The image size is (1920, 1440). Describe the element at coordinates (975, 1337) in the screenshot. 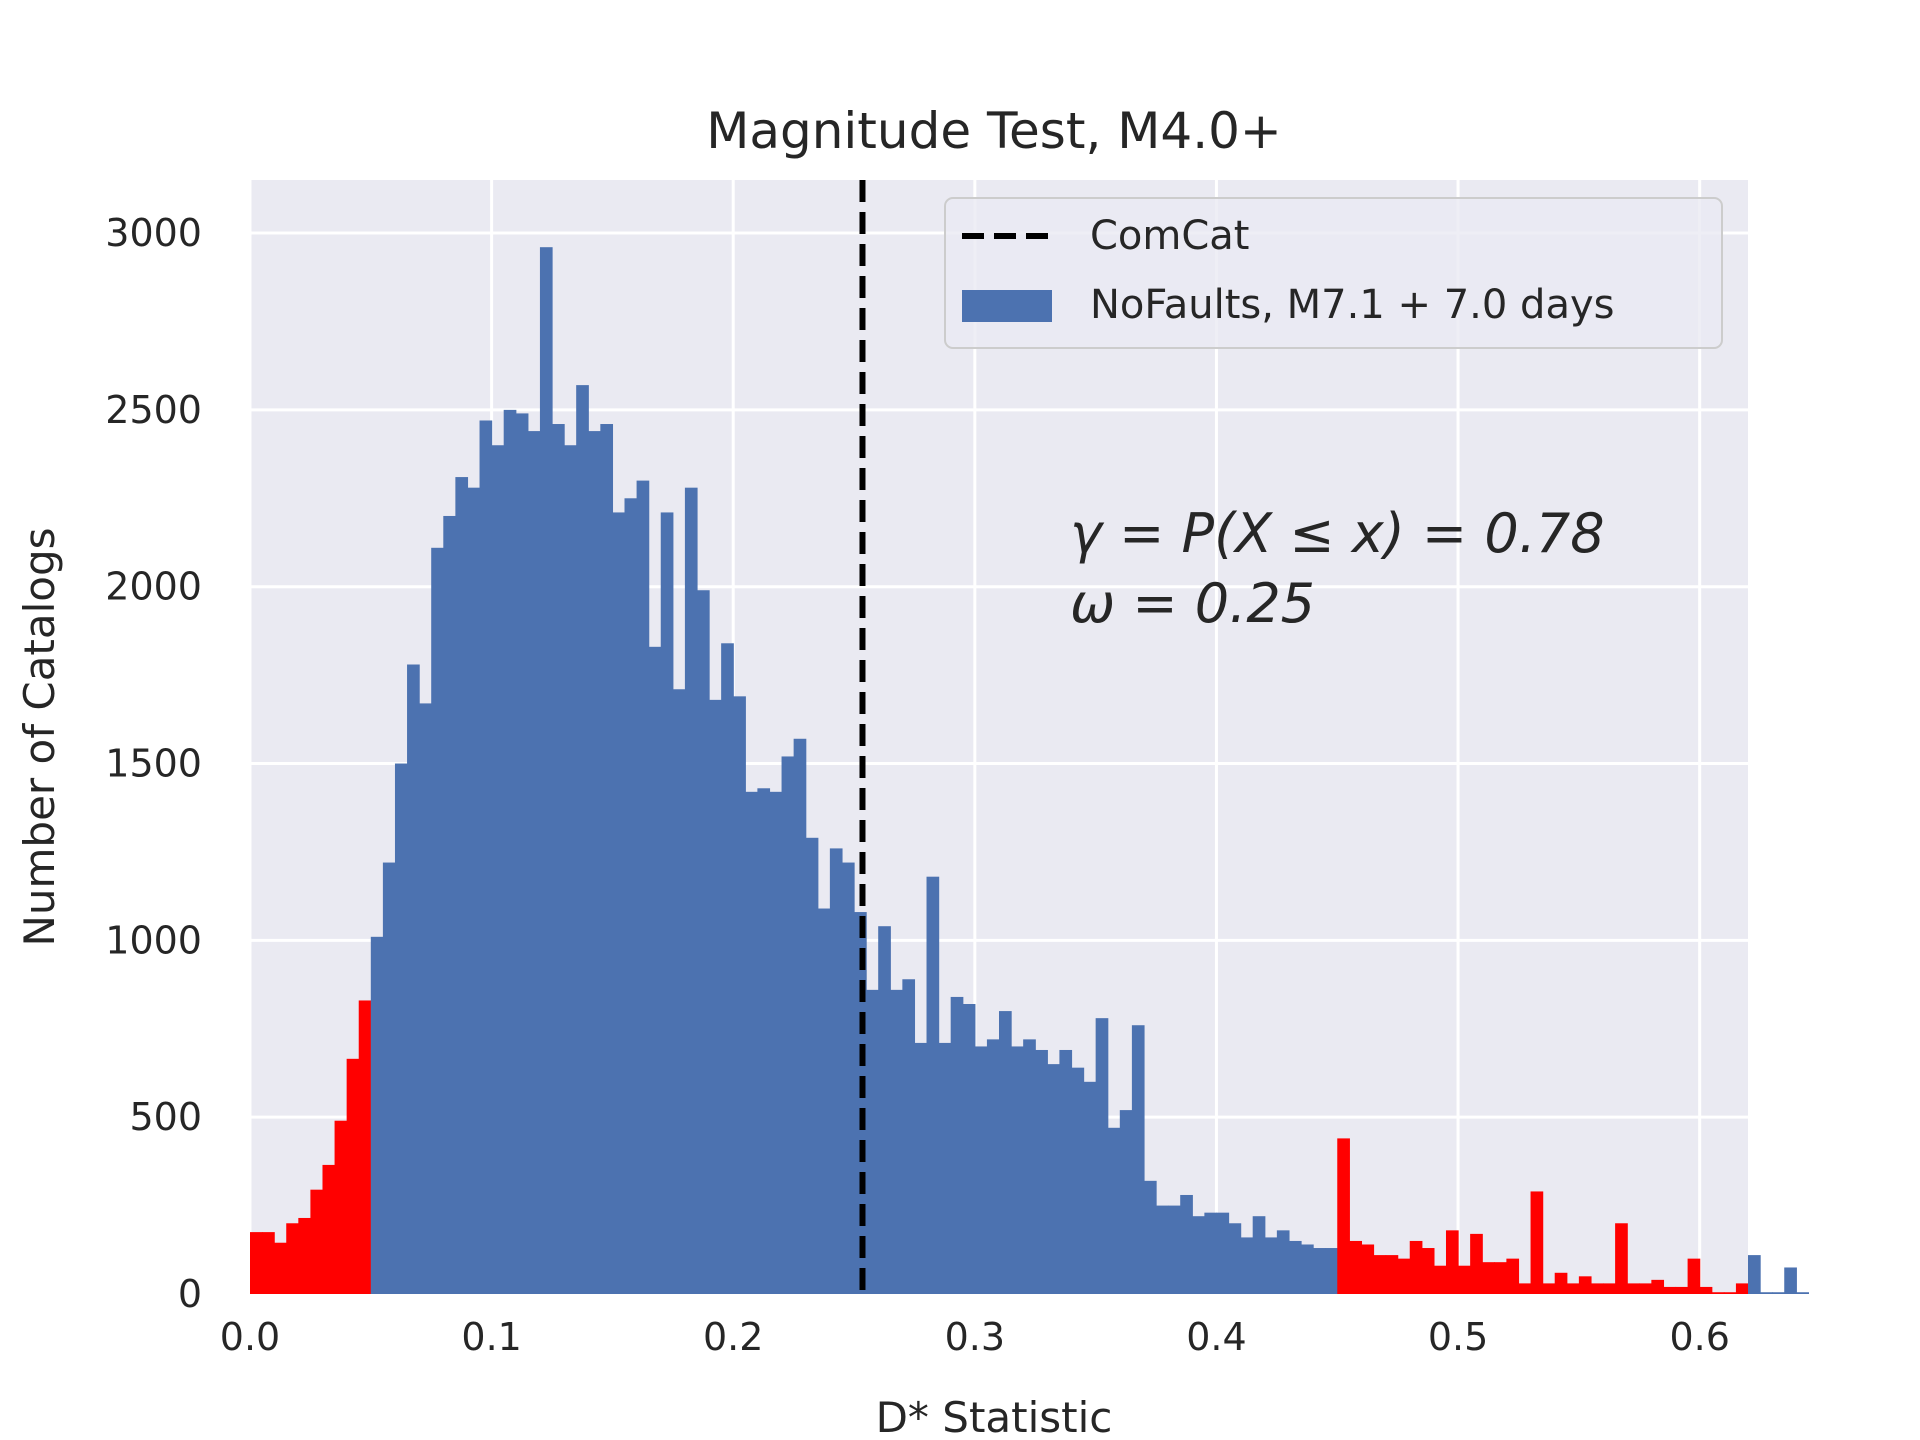

I see `x-tick-labels: 0.0 0.1 0.2 0.3 0.4 0.5 0.6` at that location.